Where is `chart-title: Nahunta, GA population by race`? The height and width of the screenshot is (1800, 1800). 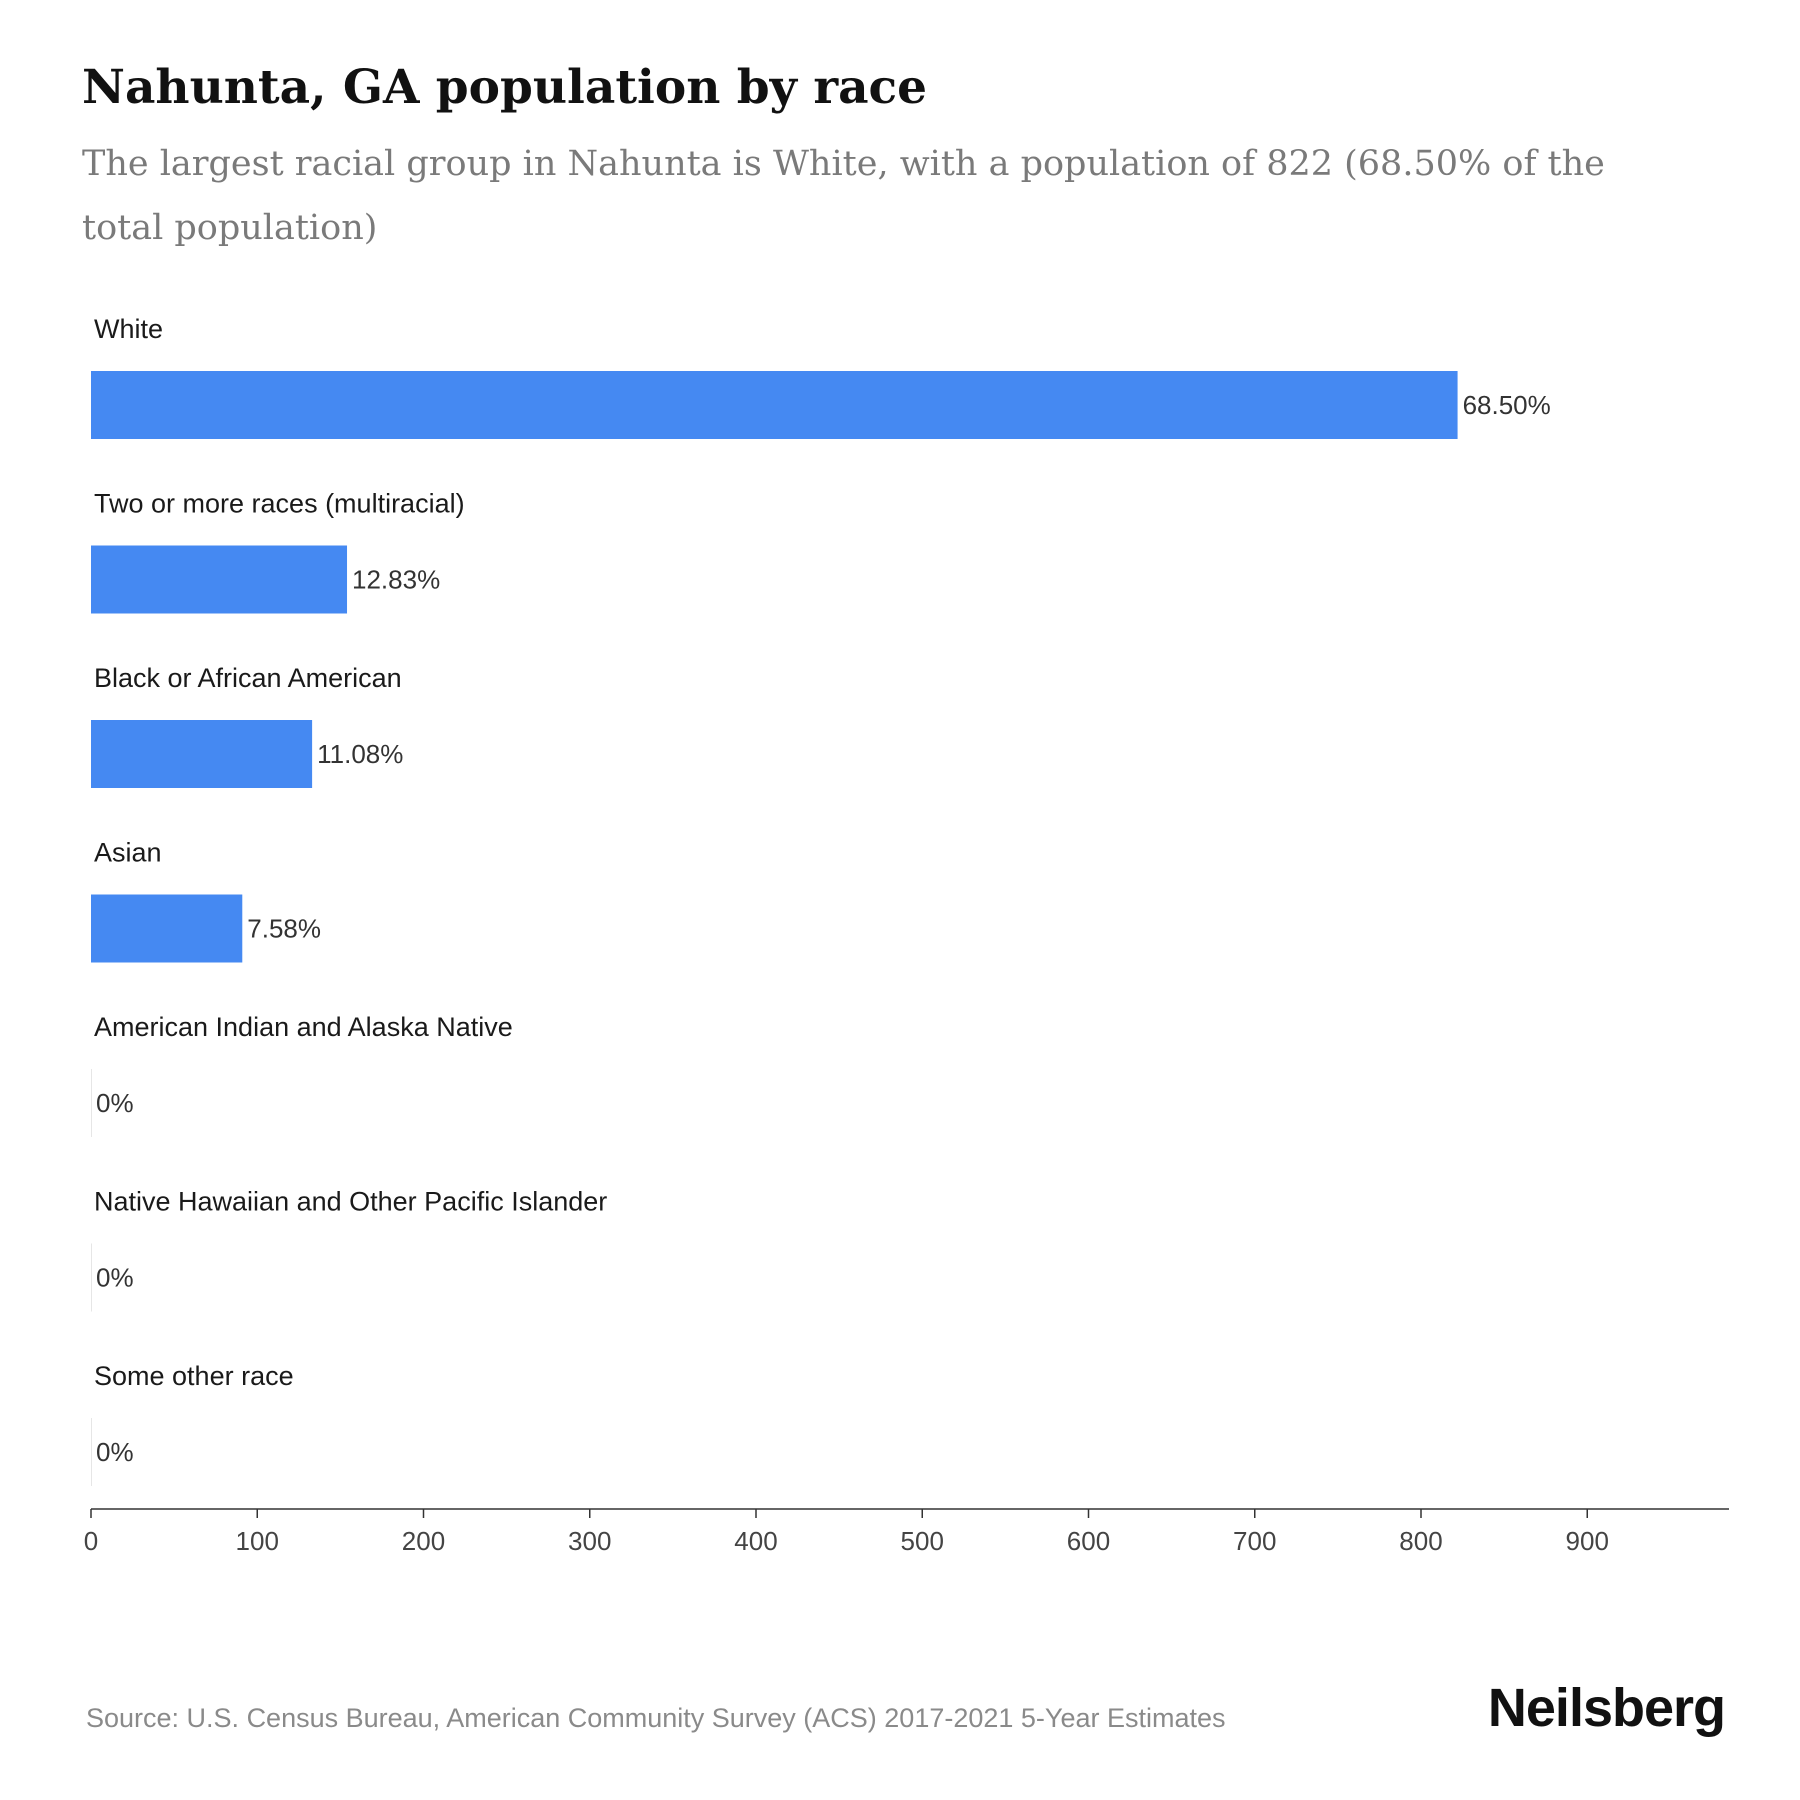 chart-title: Nahunta, GA population by race is located at coordinates (505, 87).